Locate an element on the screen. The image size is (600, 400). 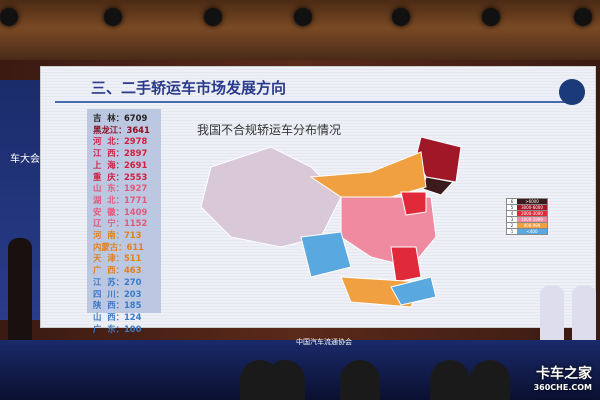
watermark: 卡车之家 360CHE.COM is located at coordinates (563, 377).